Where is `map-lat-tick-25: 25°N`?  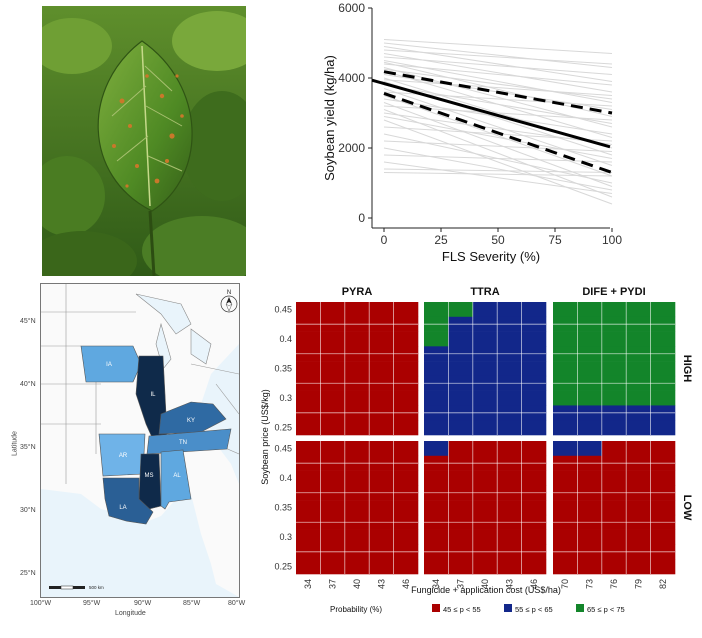 map-lat-tick-25: 25°N is located at coordinates (28, 573).